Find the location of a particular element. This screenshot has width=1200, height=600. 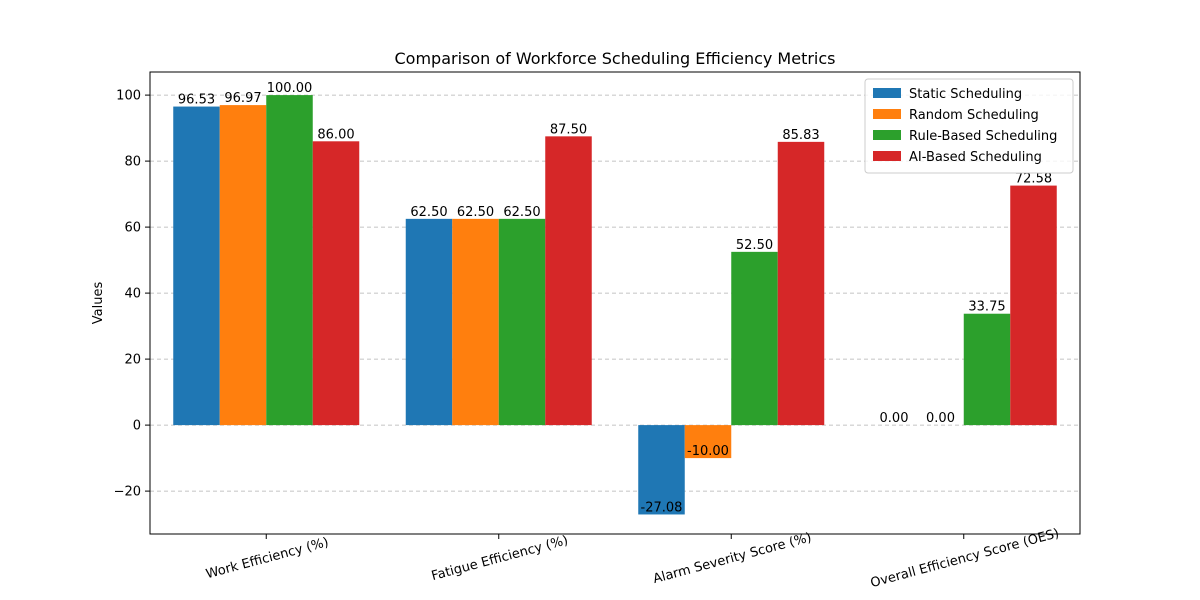

y-tick-label: 40 is located at coordinates (132, 294).